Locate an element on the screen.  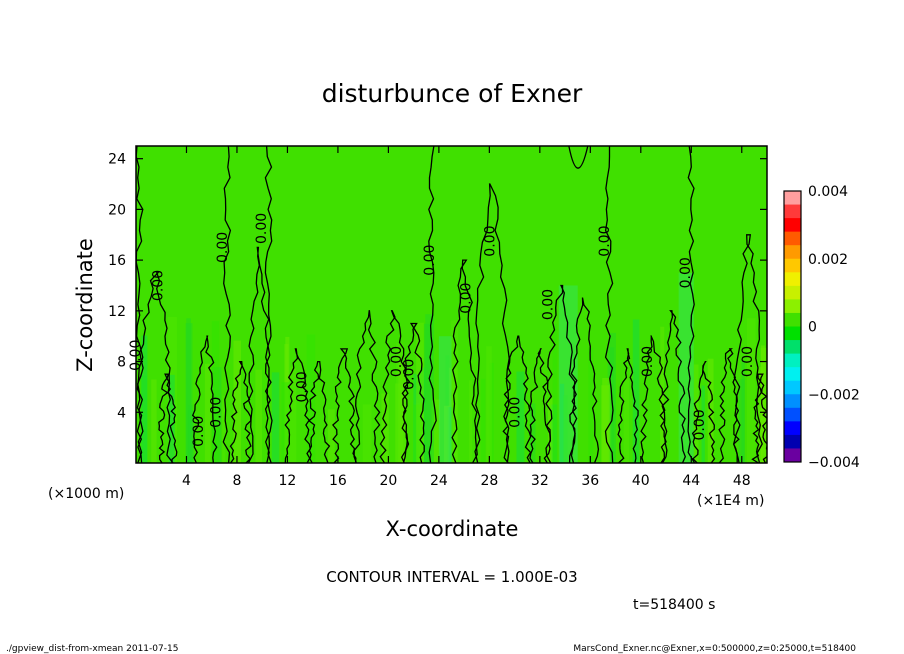
footer-left: ./gpview_dist-from-xmean 2011-07-15 is located at coordinates (92, 649).